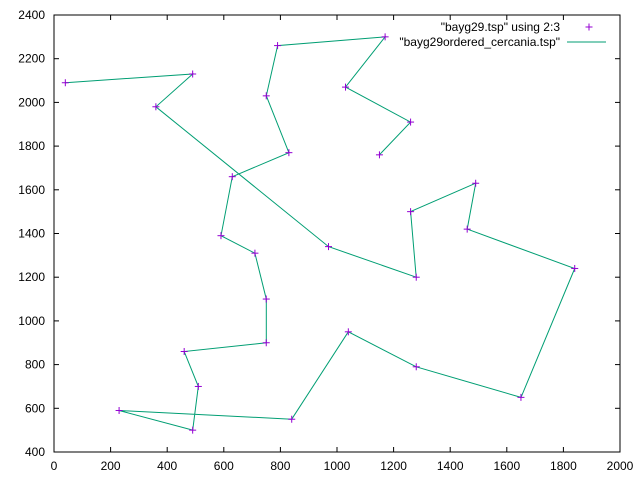 Image resolution: width=640 pixels, height=480 pixels. Describe the element at coordinates (224, 466) in the screenshot. I see `x-tick-label: 600` at that location.